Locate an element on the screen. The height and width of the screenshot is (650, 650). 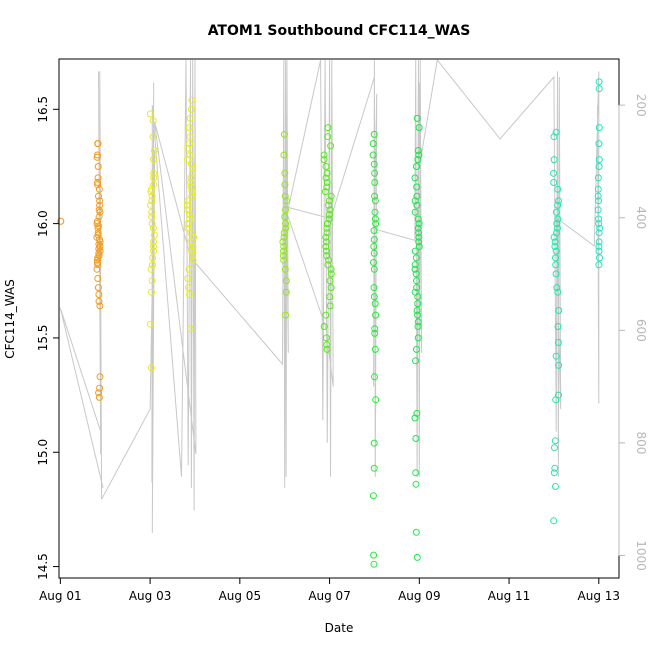
x-tick-label: Aug 07 is located at coordinates (329, 596).